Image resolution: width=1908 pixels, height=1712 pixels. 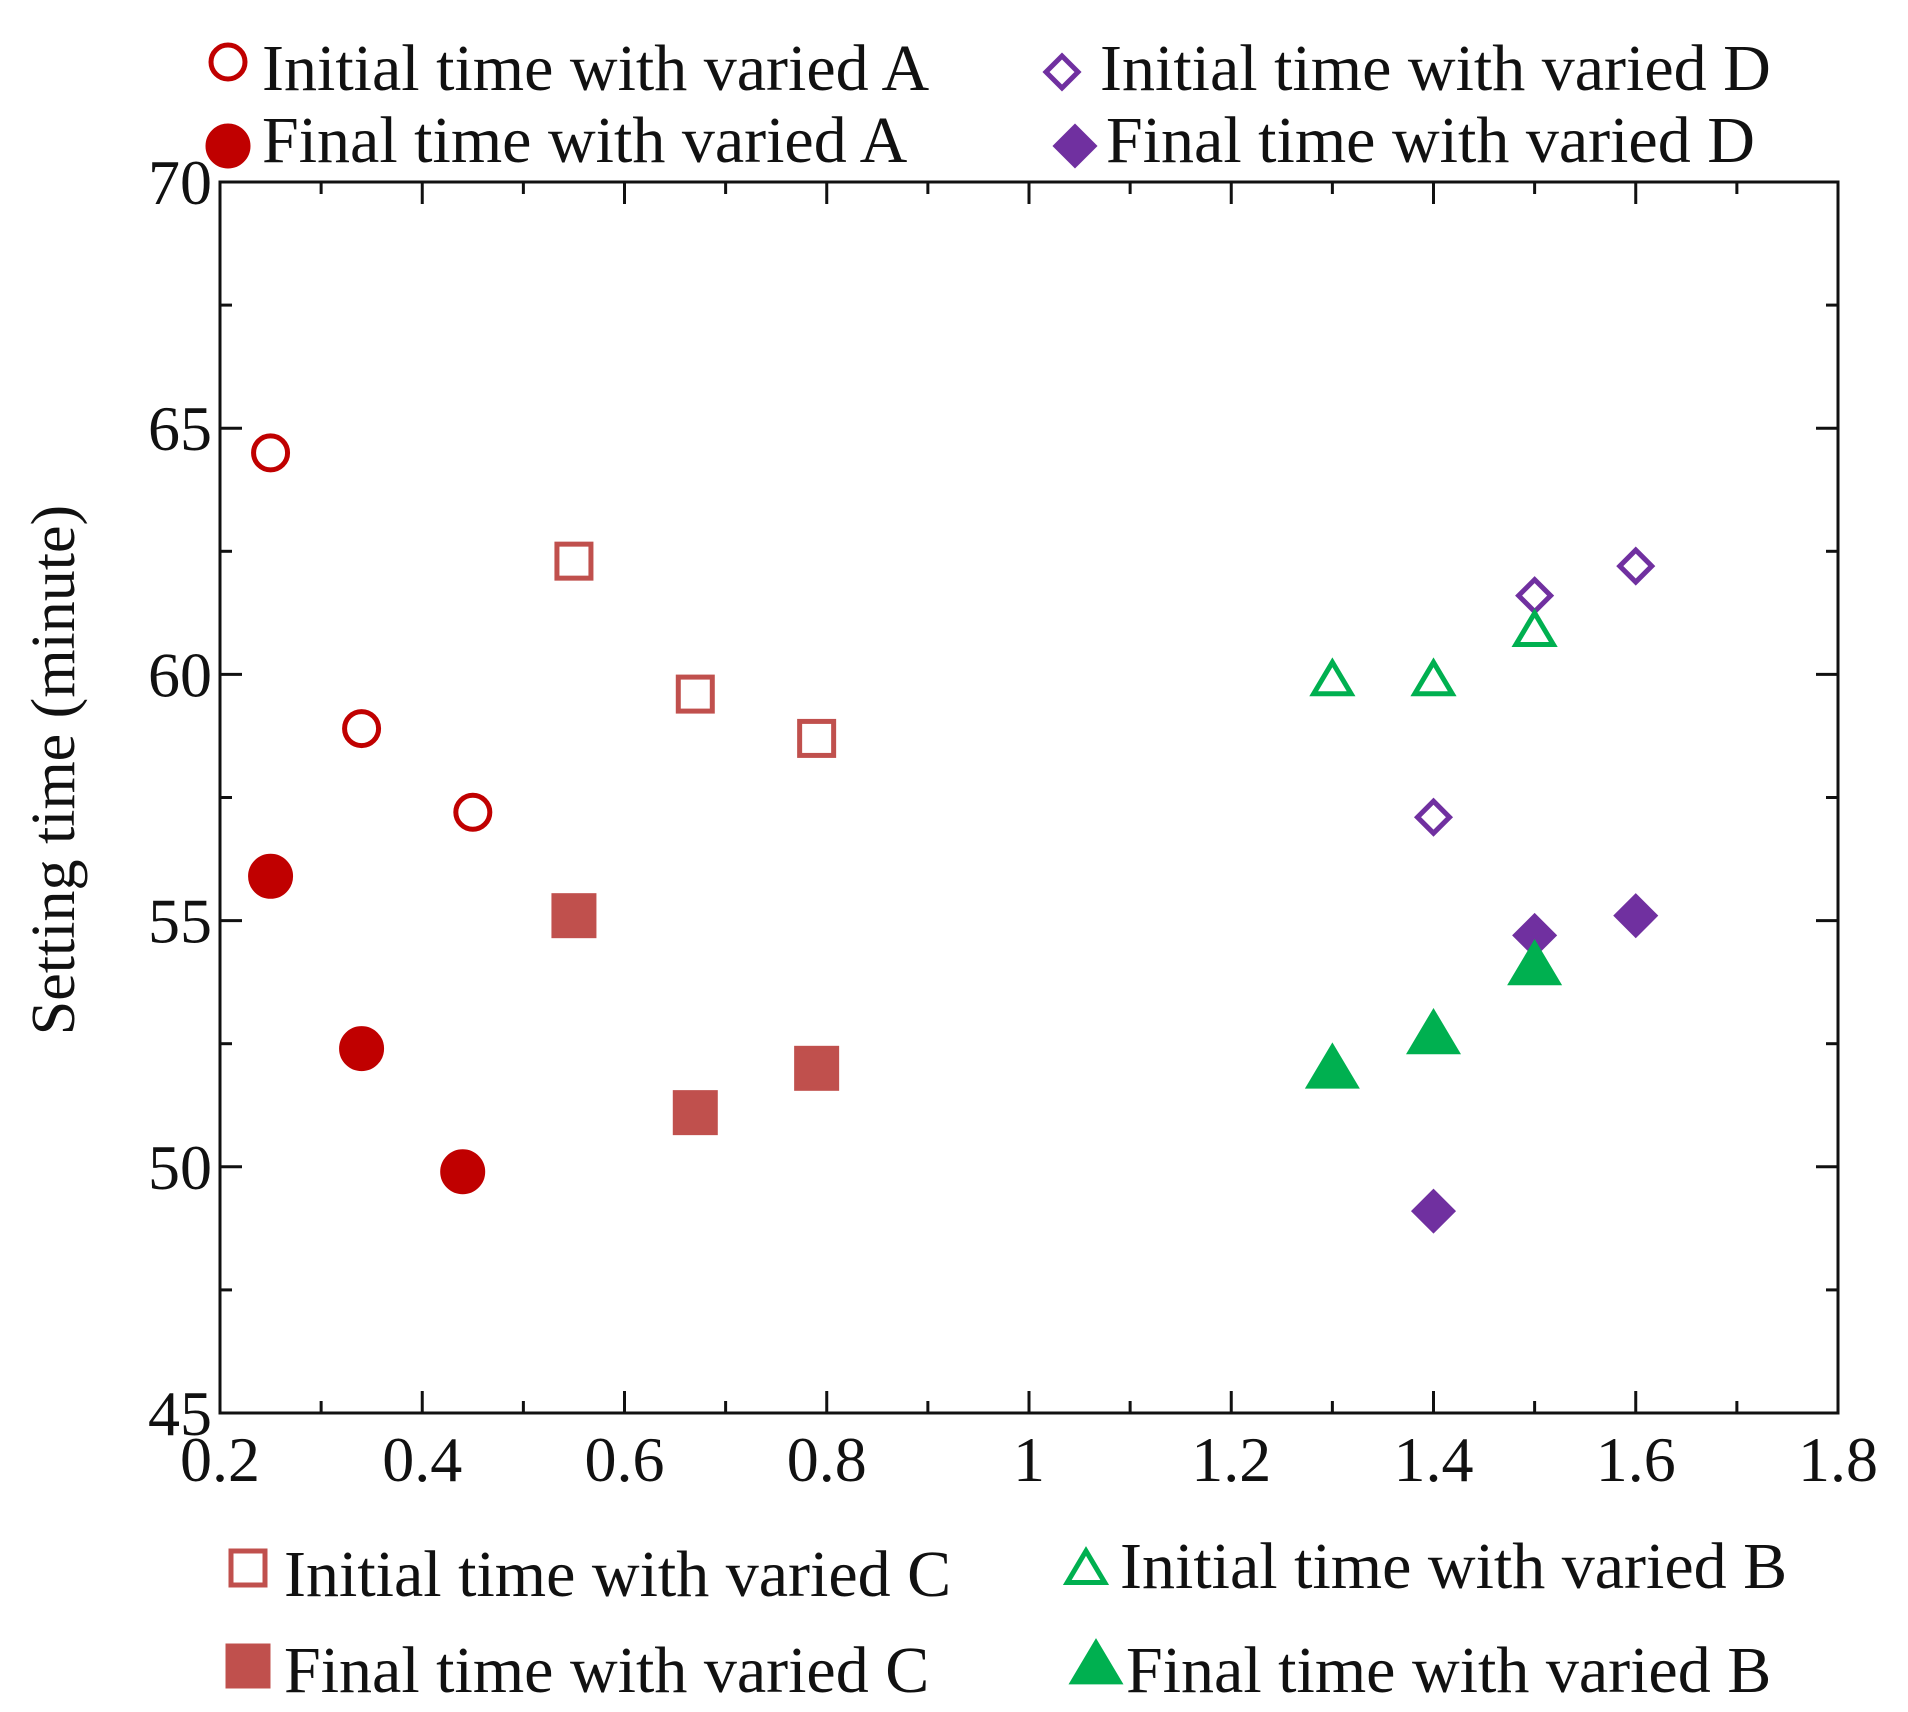 What do you see at coordinates (180, 674) in the screenshot?
I see `y-tick-label: 60` at bounding box center [180, 674].